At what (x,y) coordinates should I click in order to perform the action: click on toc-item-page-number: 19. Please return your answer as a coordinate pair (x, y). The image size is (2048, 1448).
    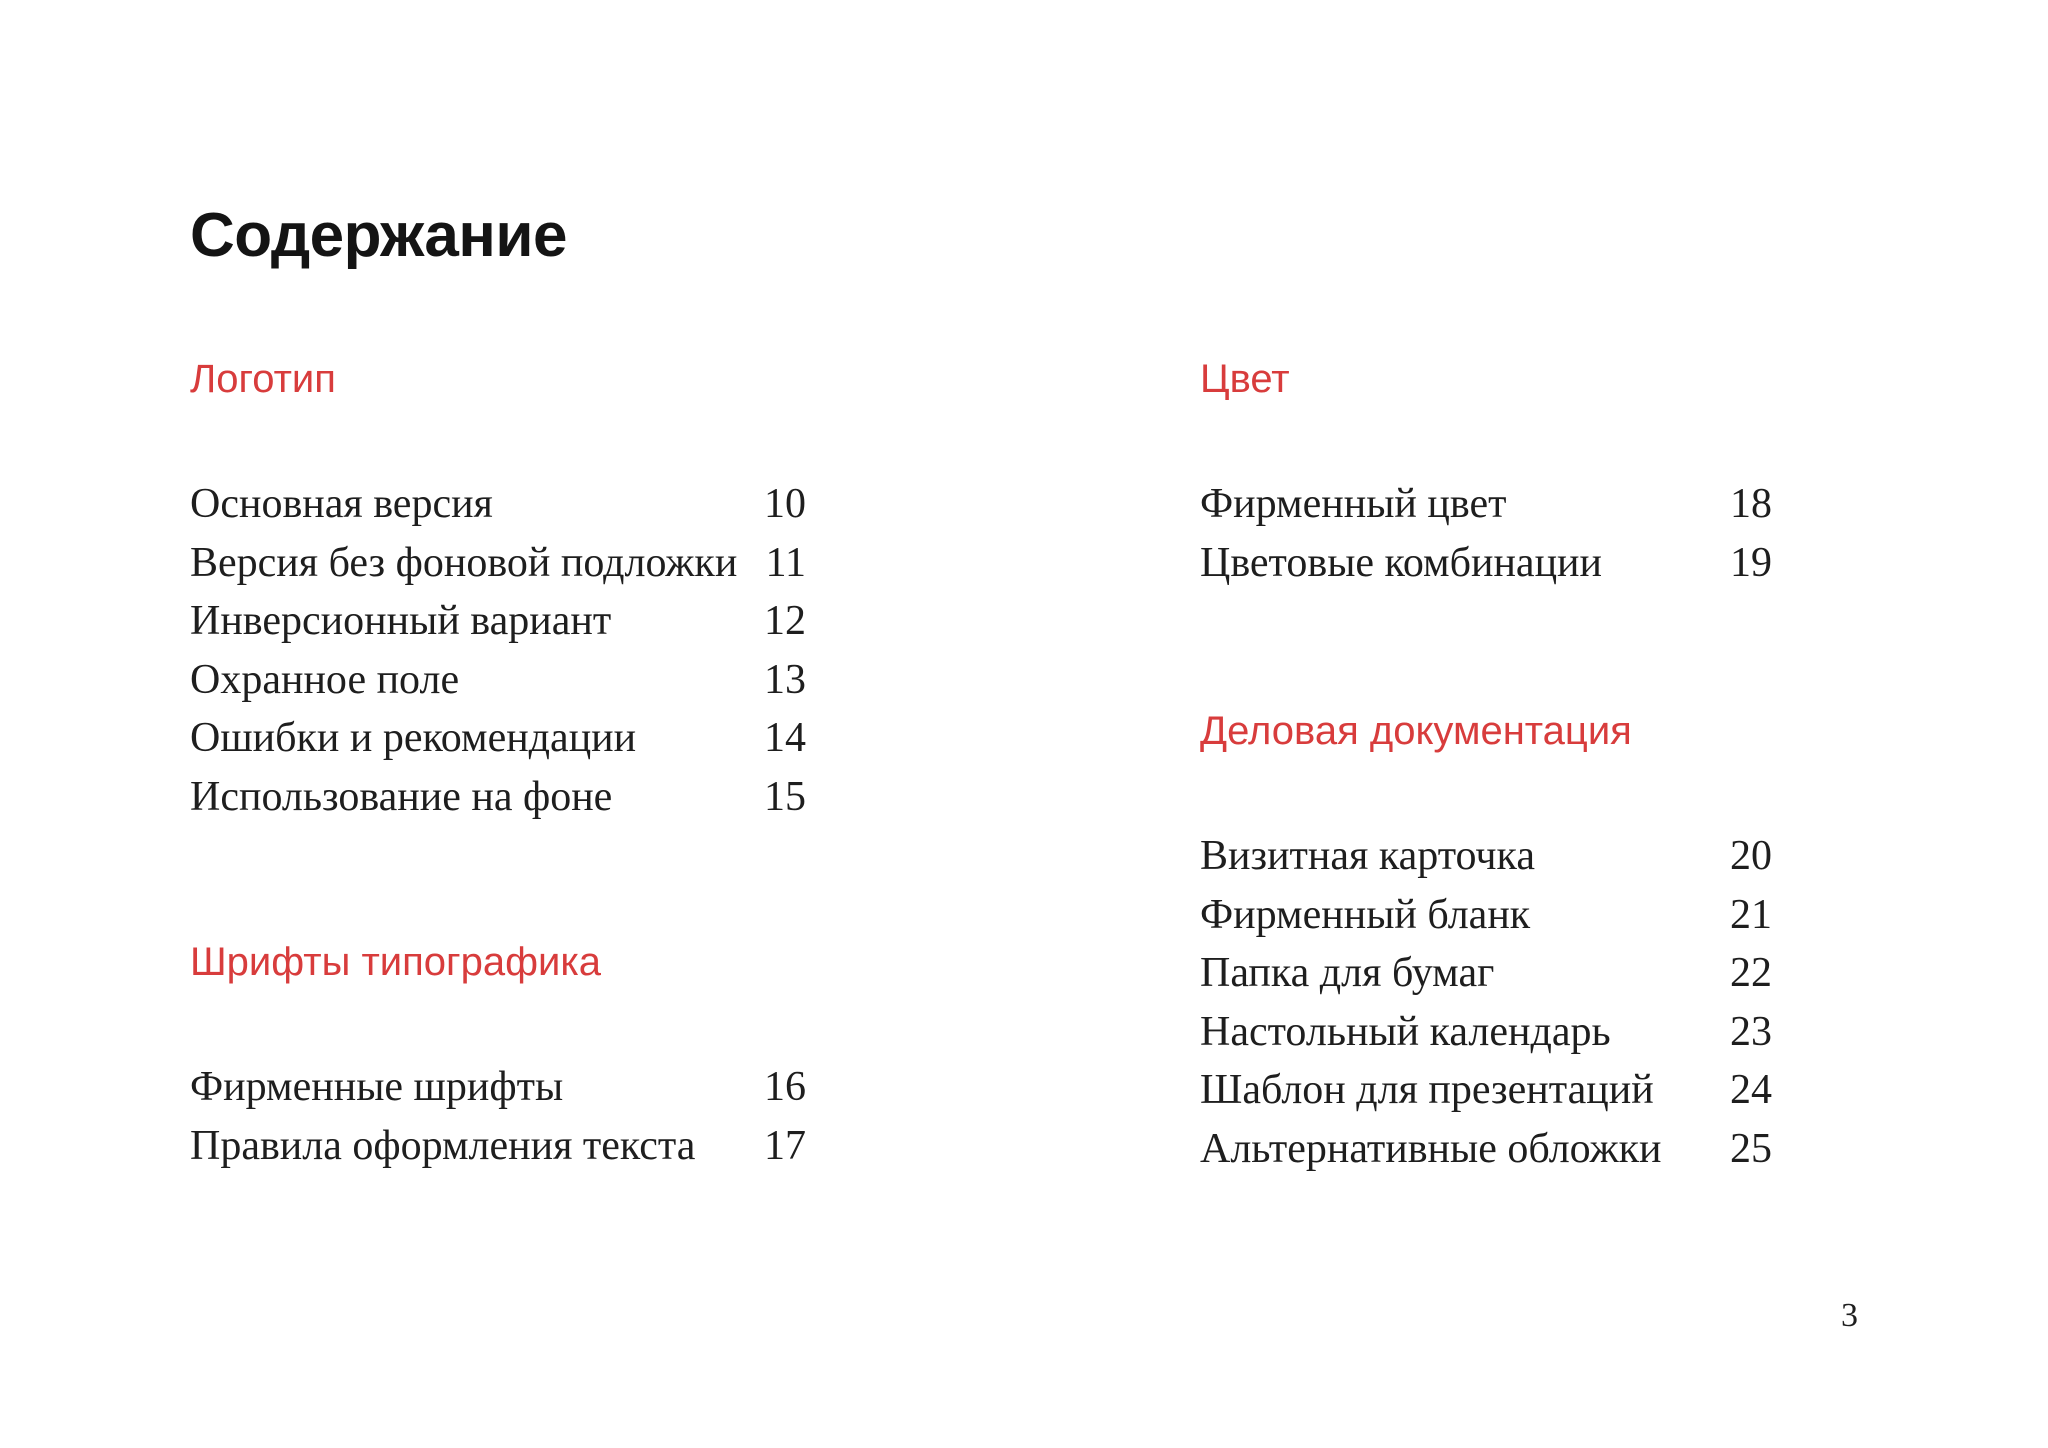
    Looking at the image, I should click on (1751, 562).